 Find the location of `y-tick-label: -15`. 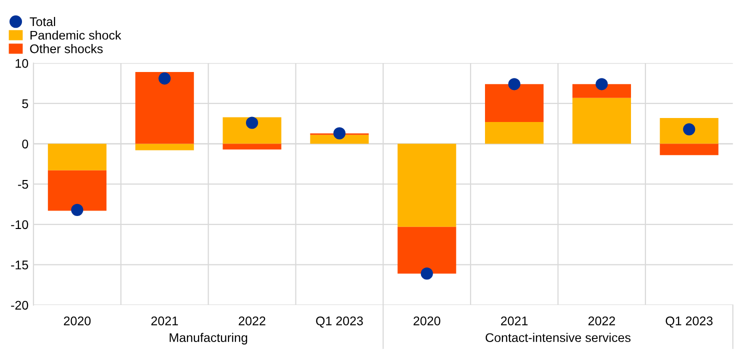

y-tick-label: -15 is located at coordinates (19, 265).